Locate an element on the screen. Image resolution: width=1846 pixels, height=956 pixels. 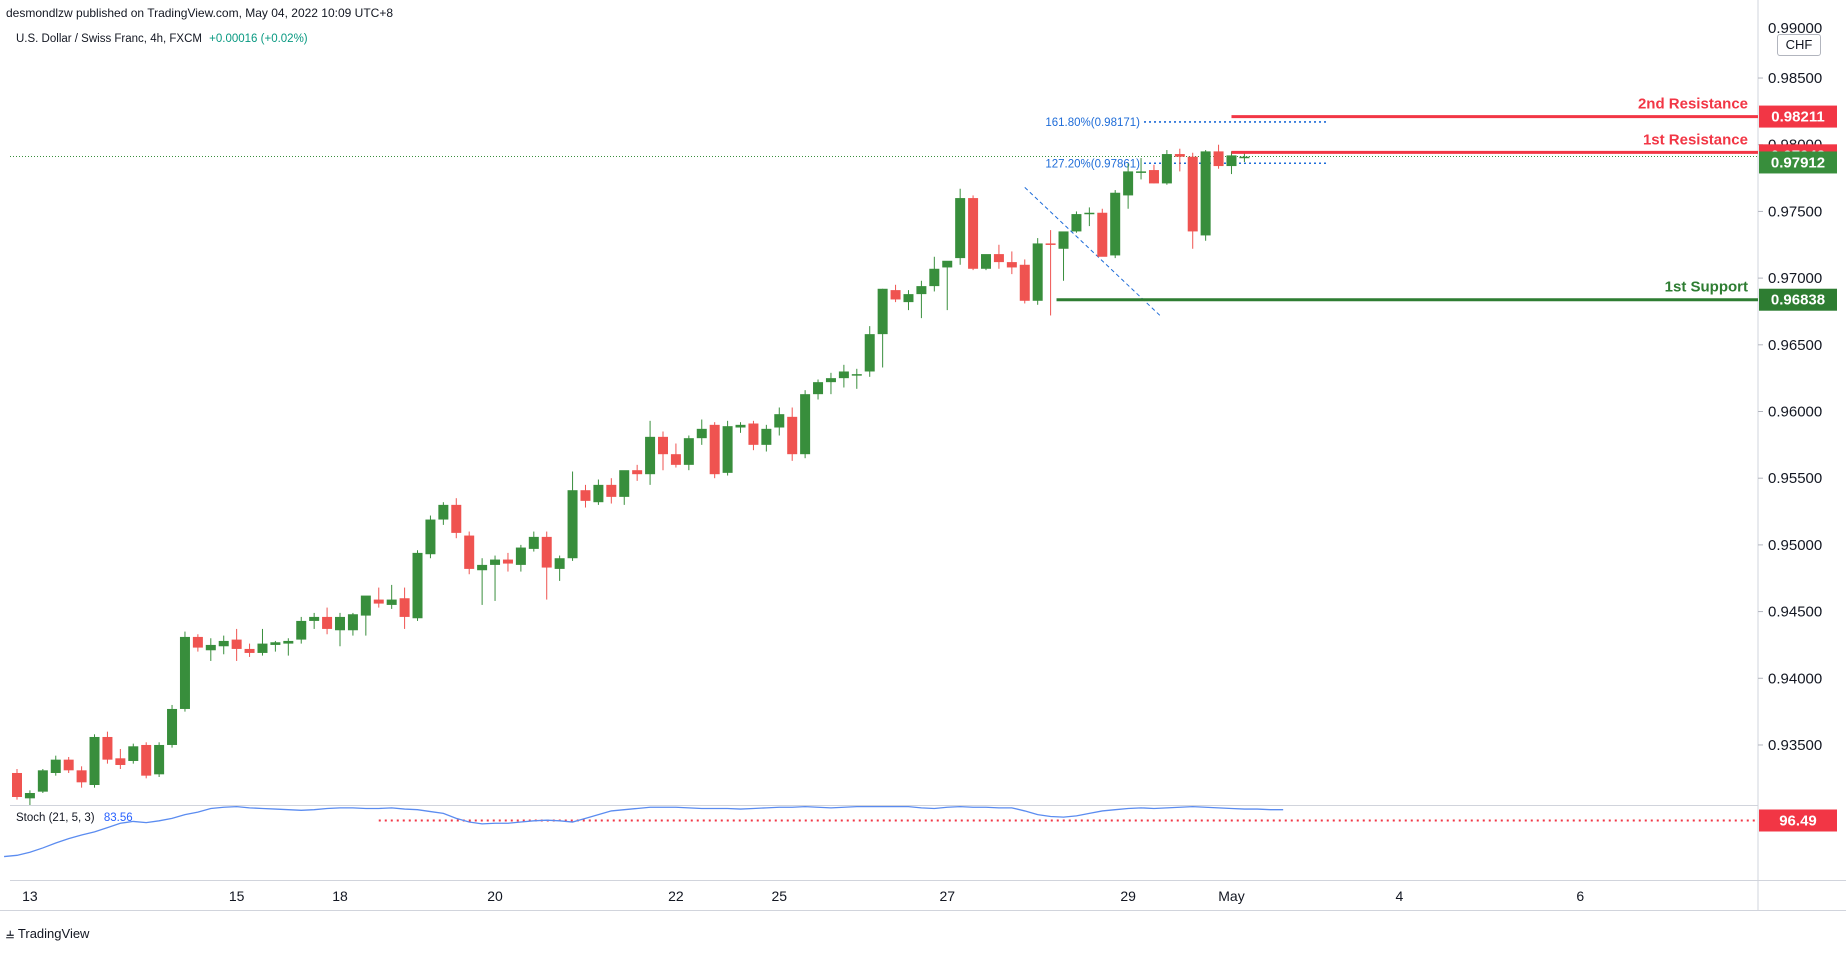
stoch-legend: Stoch (21, 5, 3) 83.56 is located at coordinates (74, 818).